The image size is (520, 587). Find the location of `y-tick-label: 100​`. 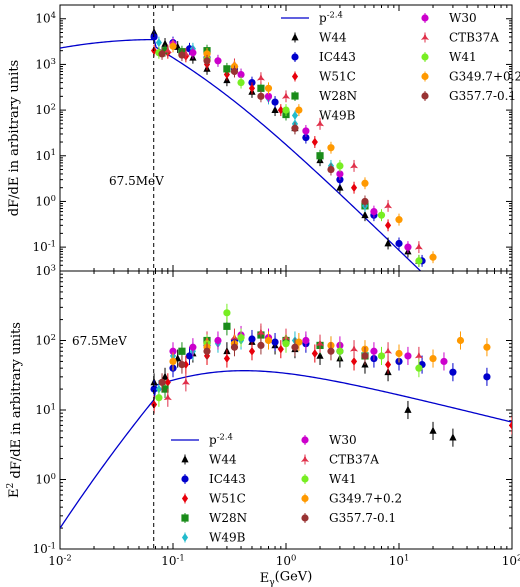

y-tick-label: 100​ is located at coordinates (45, 201).